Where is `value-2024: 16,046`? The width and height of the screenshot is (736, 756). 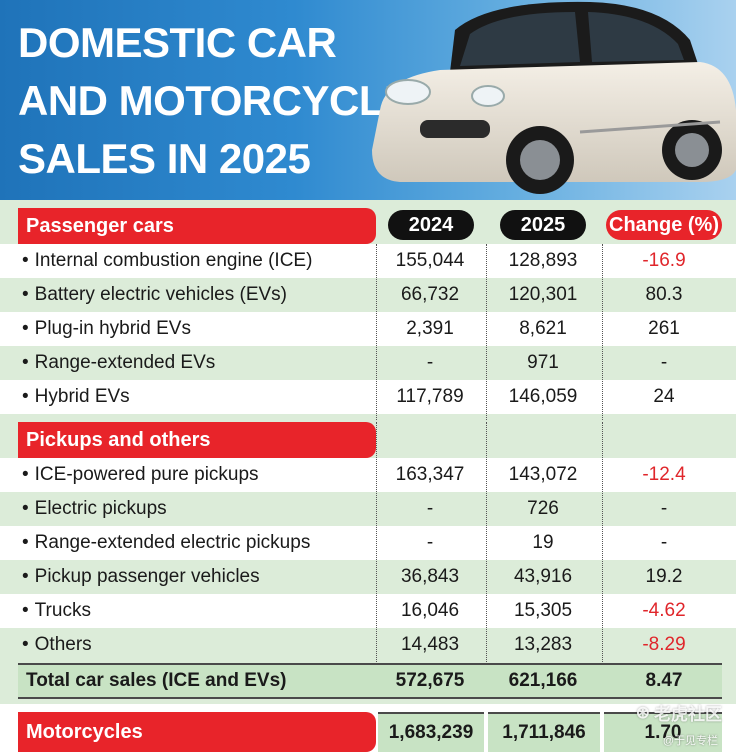 value-2024: 16,046 is located at coordinates (430, 610).